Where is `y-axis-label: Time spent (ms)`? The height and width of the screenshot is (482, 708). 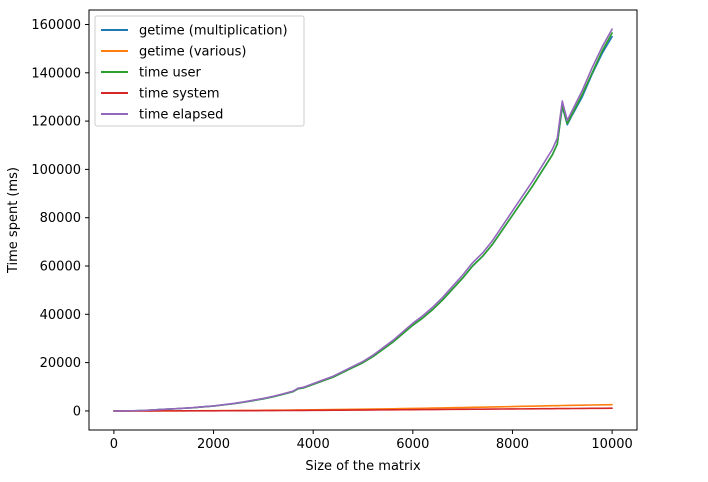 y-axis-label: Time spent (ms) is located at coordinates (13, 220).